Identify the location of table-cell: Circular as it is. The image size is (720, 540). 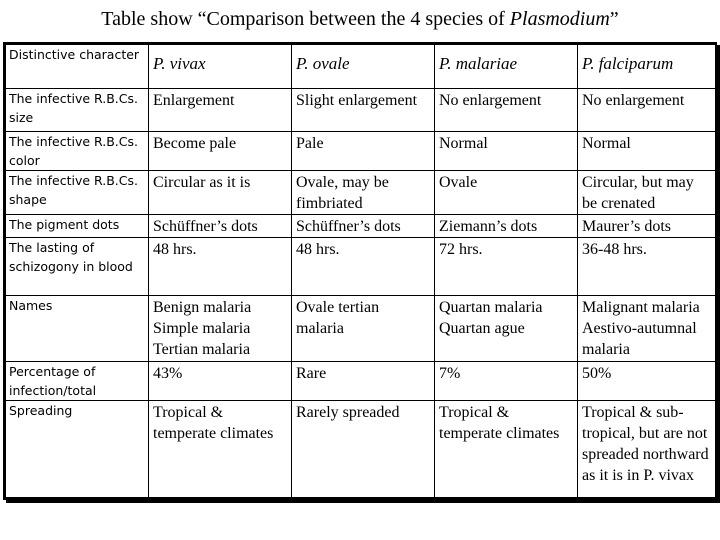
(220, 192).